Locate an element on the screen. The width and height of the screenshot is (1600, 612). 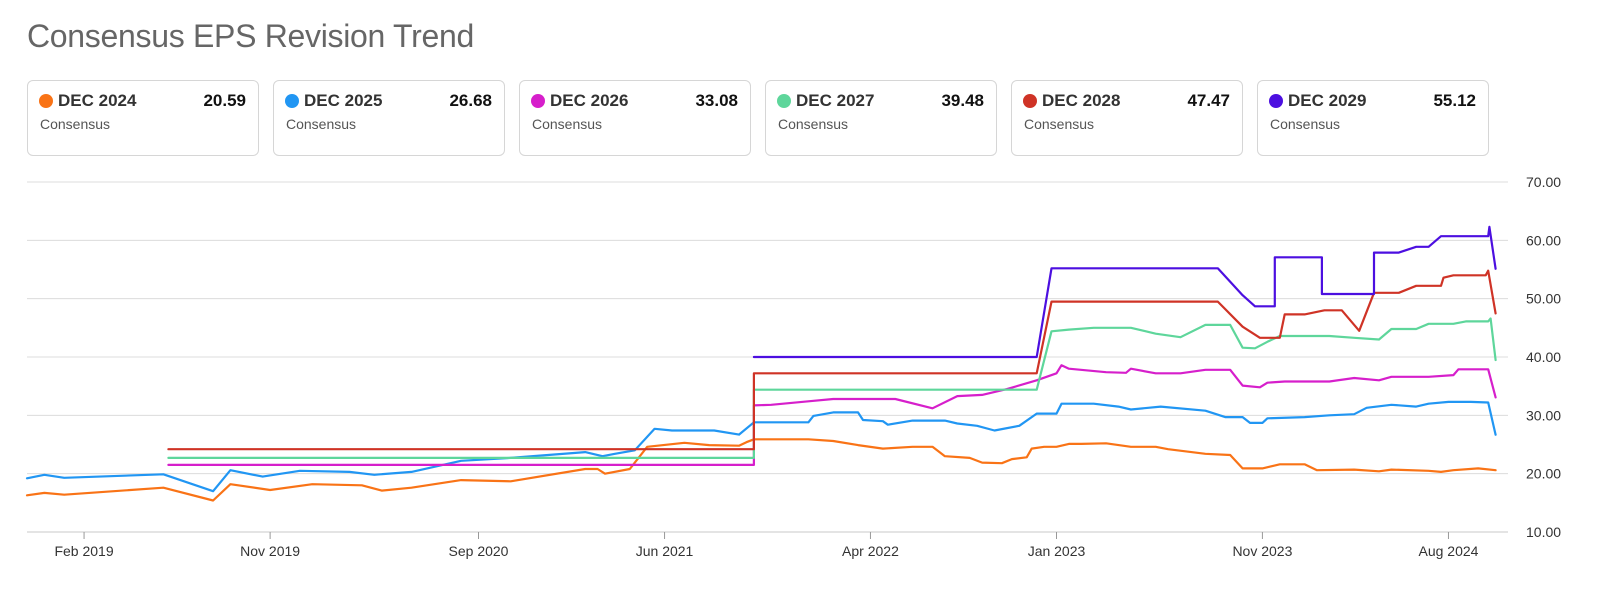
y-tick-label: 60.00 is located at coordinates (1543, 240).